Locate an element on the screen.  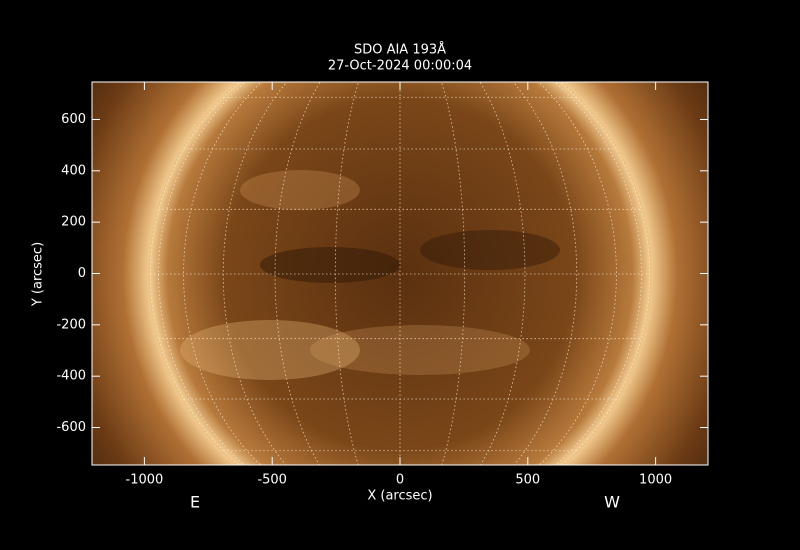
x-axis-label: X (arcsec) is located at coordinates (399, 496).